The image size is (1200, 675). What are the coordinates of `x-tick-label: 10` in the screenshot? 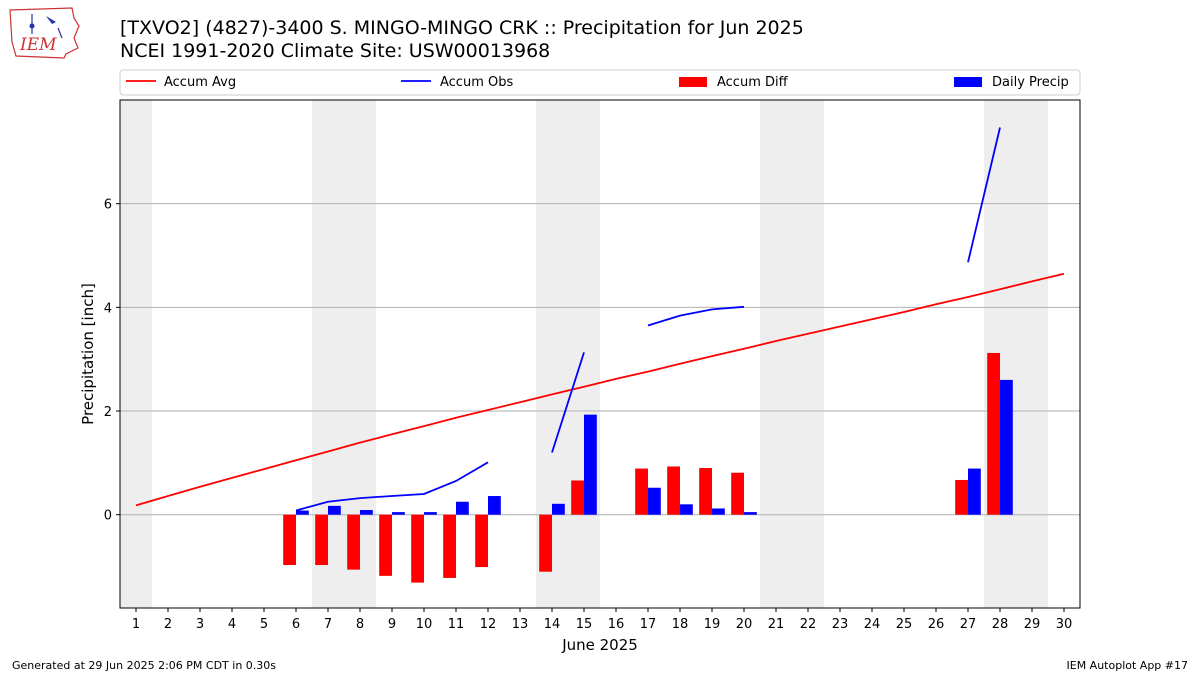 It's located at (424, 624).